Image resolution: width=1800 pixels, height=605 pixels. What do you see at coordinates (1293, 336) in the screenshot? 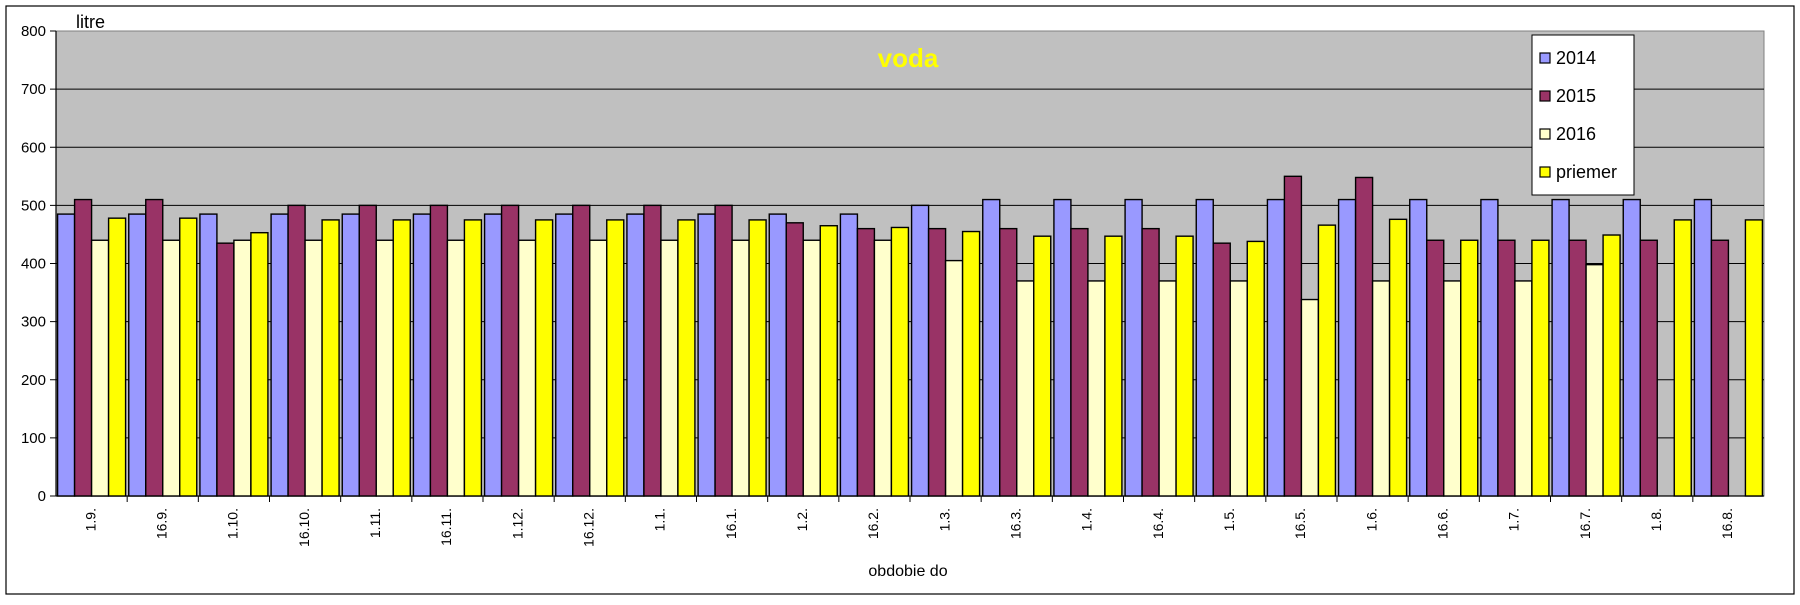
I see `bar-2015-16.5.` at bounding box center [1293, 336].